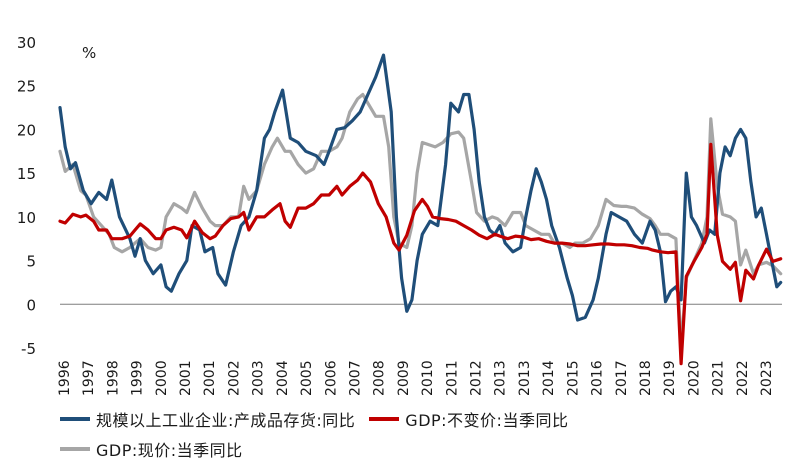 The width and height of the screenshot is (794, 473). Describe the element at coordinates (487, 420) in the screenshot. I see `legend-label-real-gdp: GDP:不变价:当季同比` at that location.